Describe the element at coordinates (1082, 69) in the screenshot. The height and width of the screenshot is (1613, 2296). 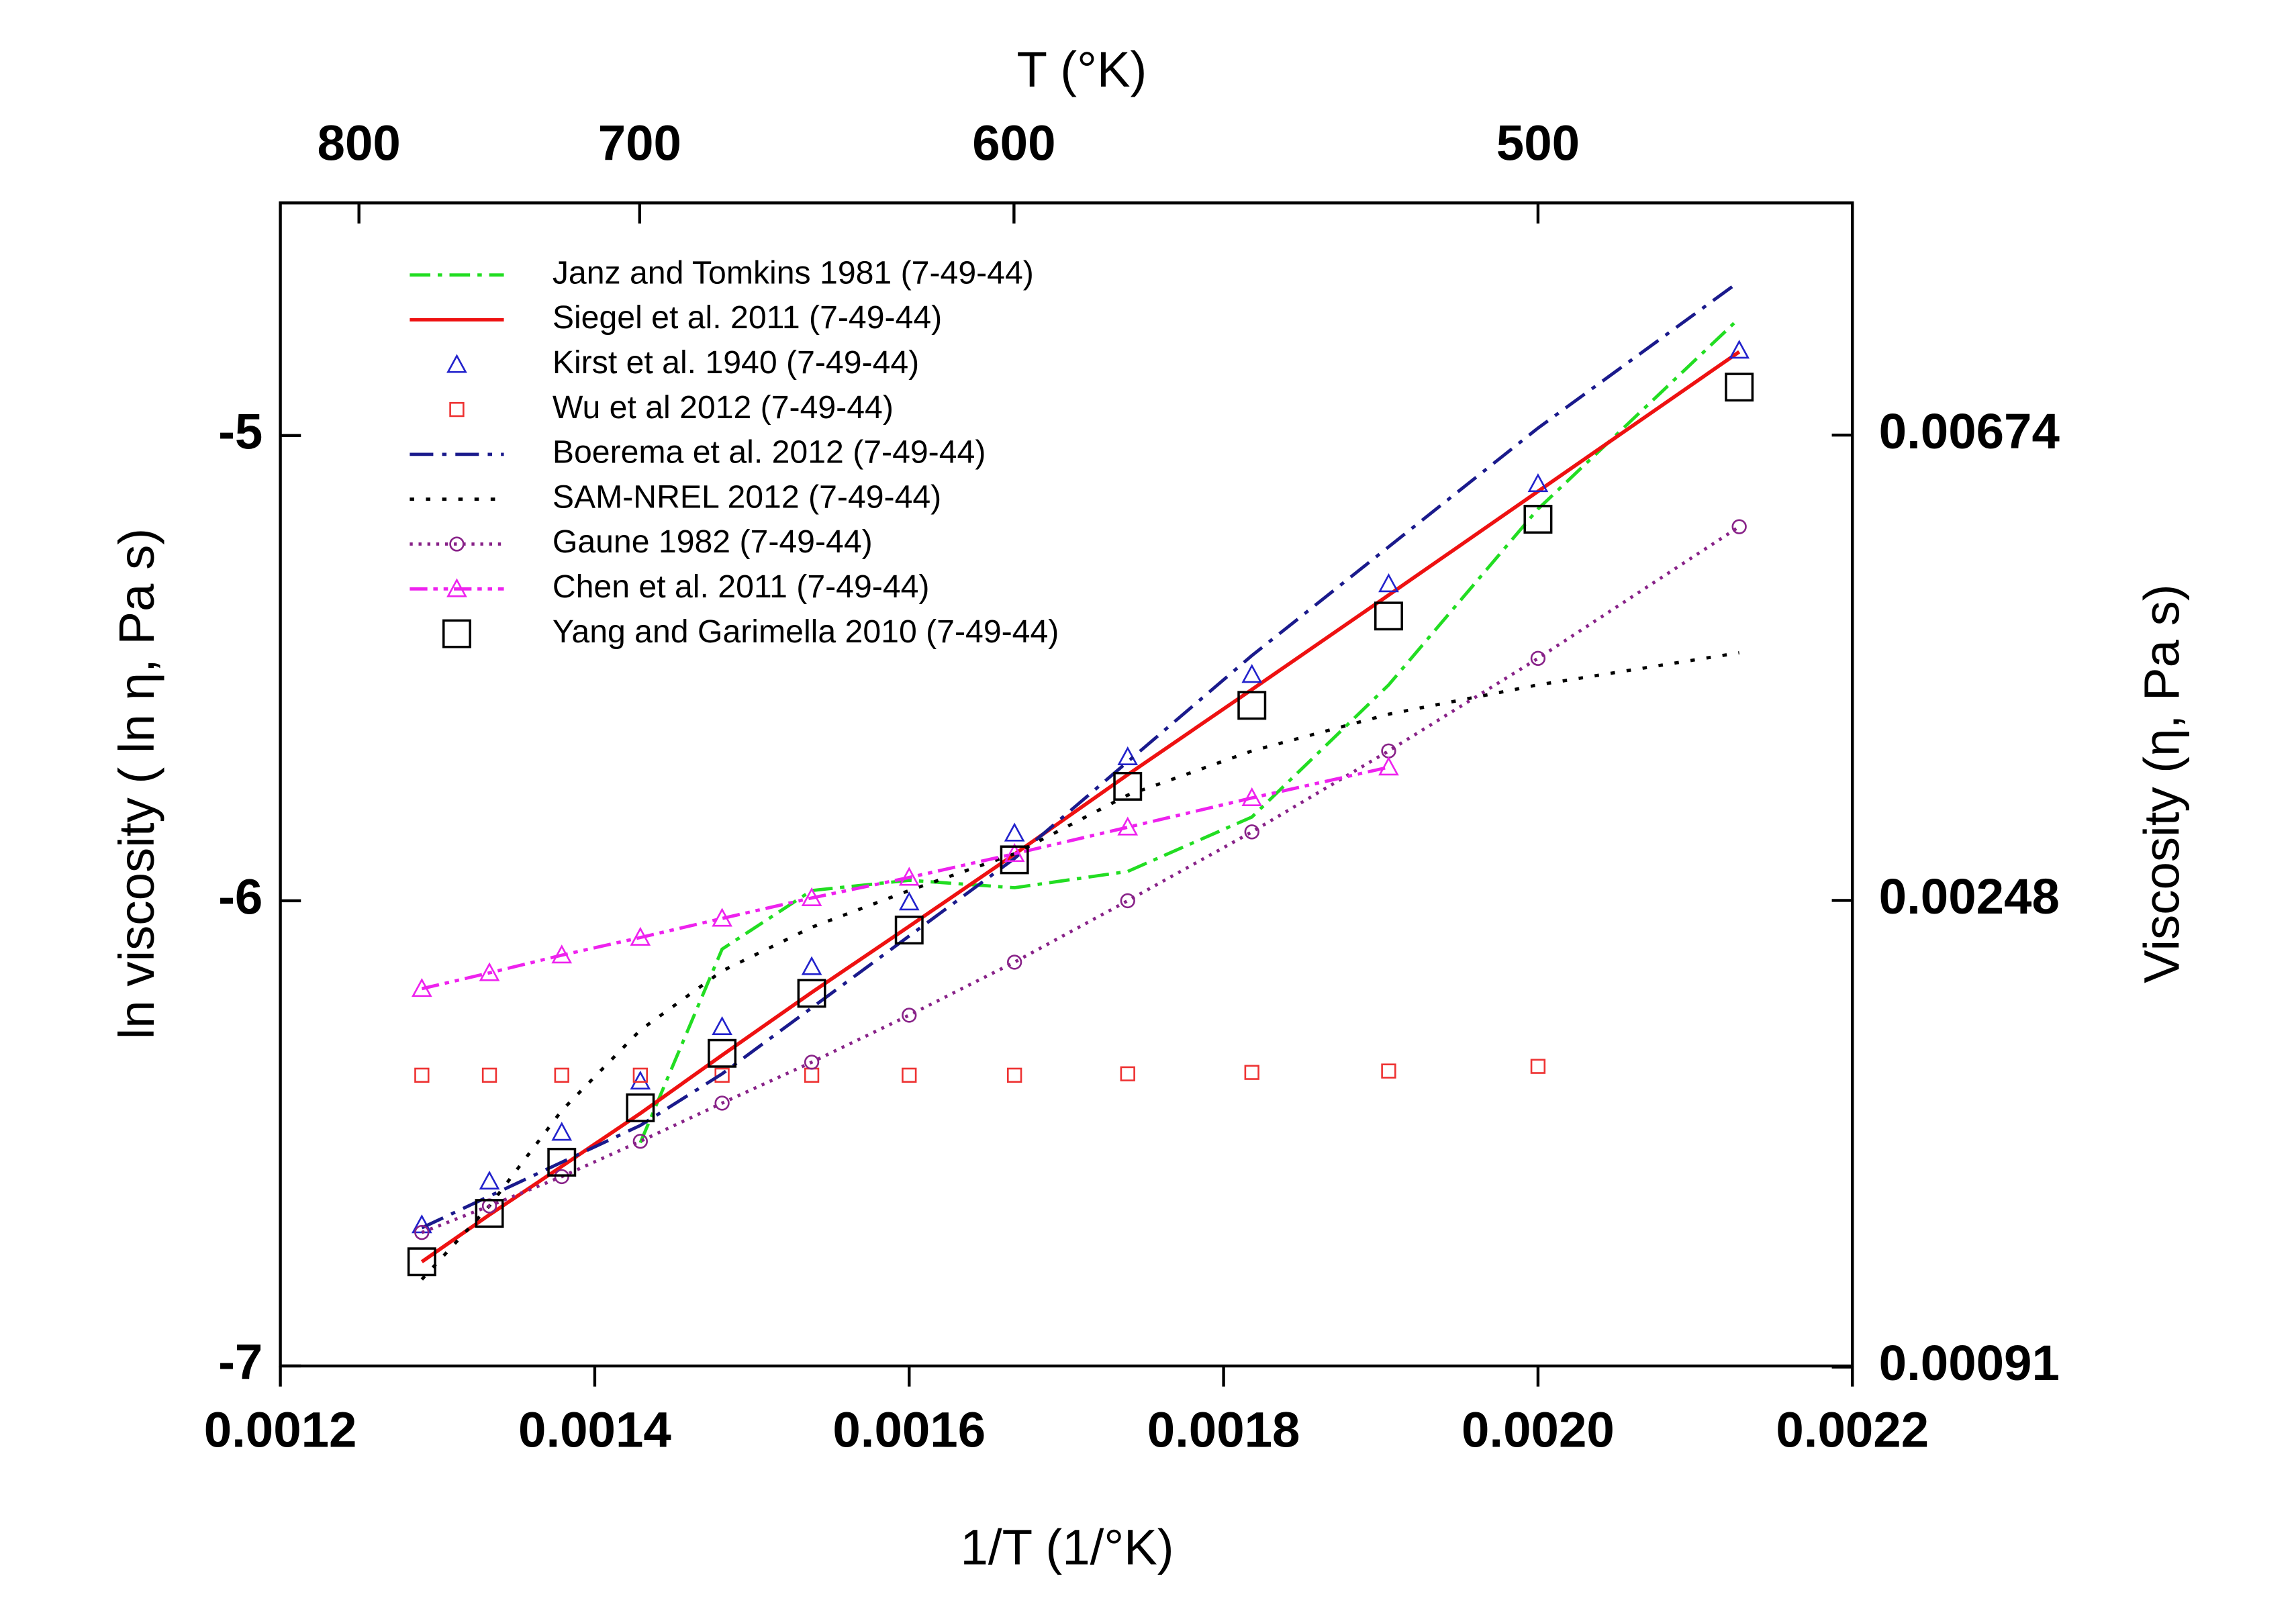
I see `x2-axis-title: T (°K)` at that location.